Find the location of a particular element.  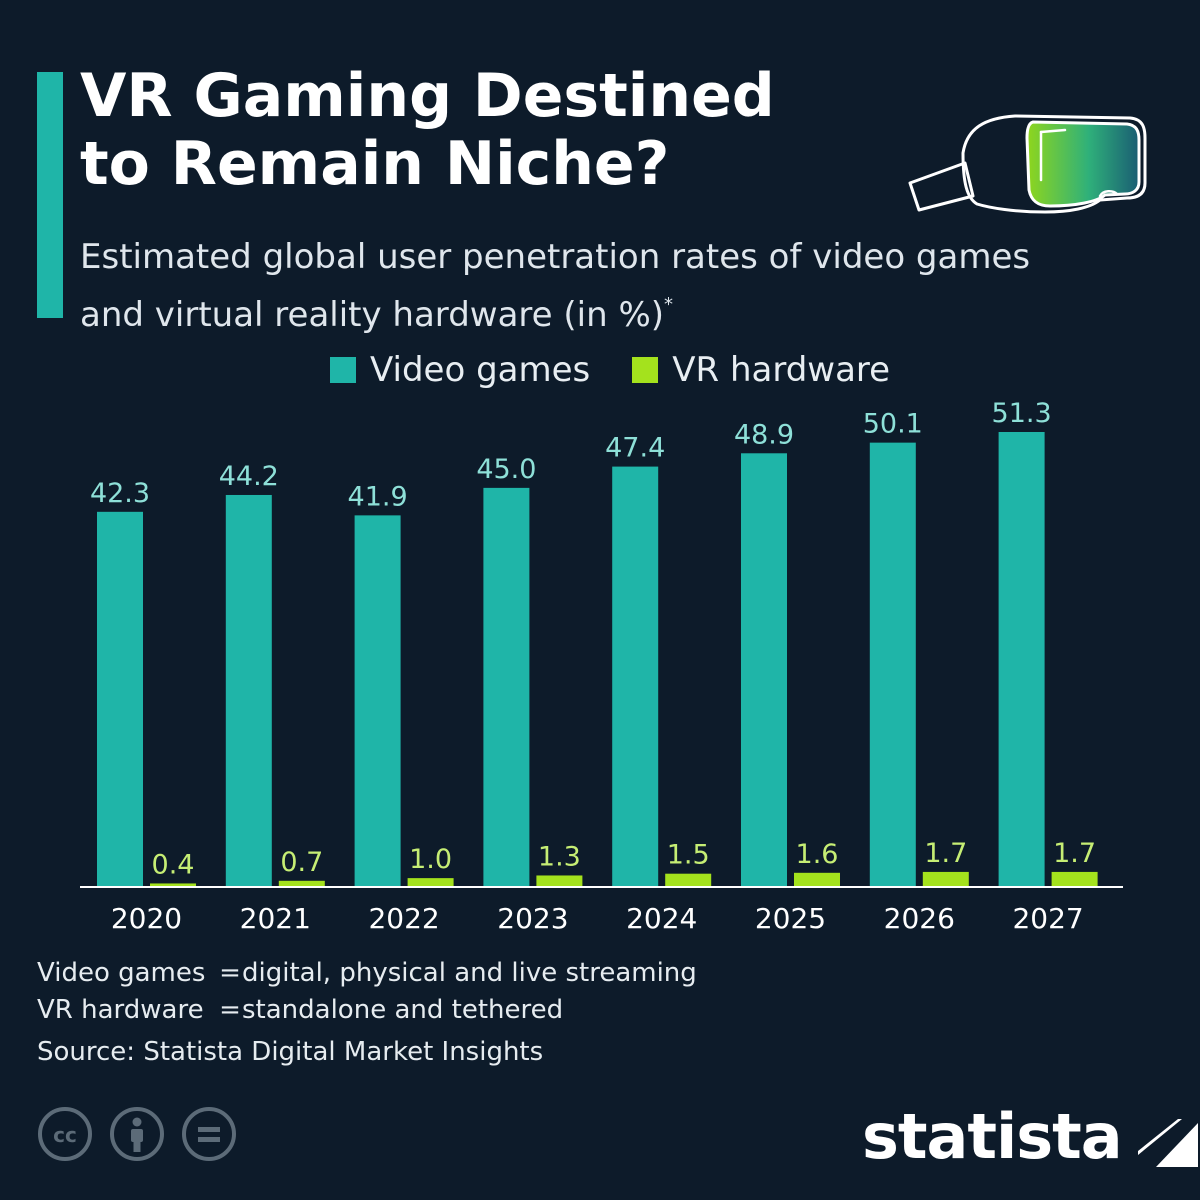

legend-item-vr-hardware: VR hardware is located at coordinates (761, 370).